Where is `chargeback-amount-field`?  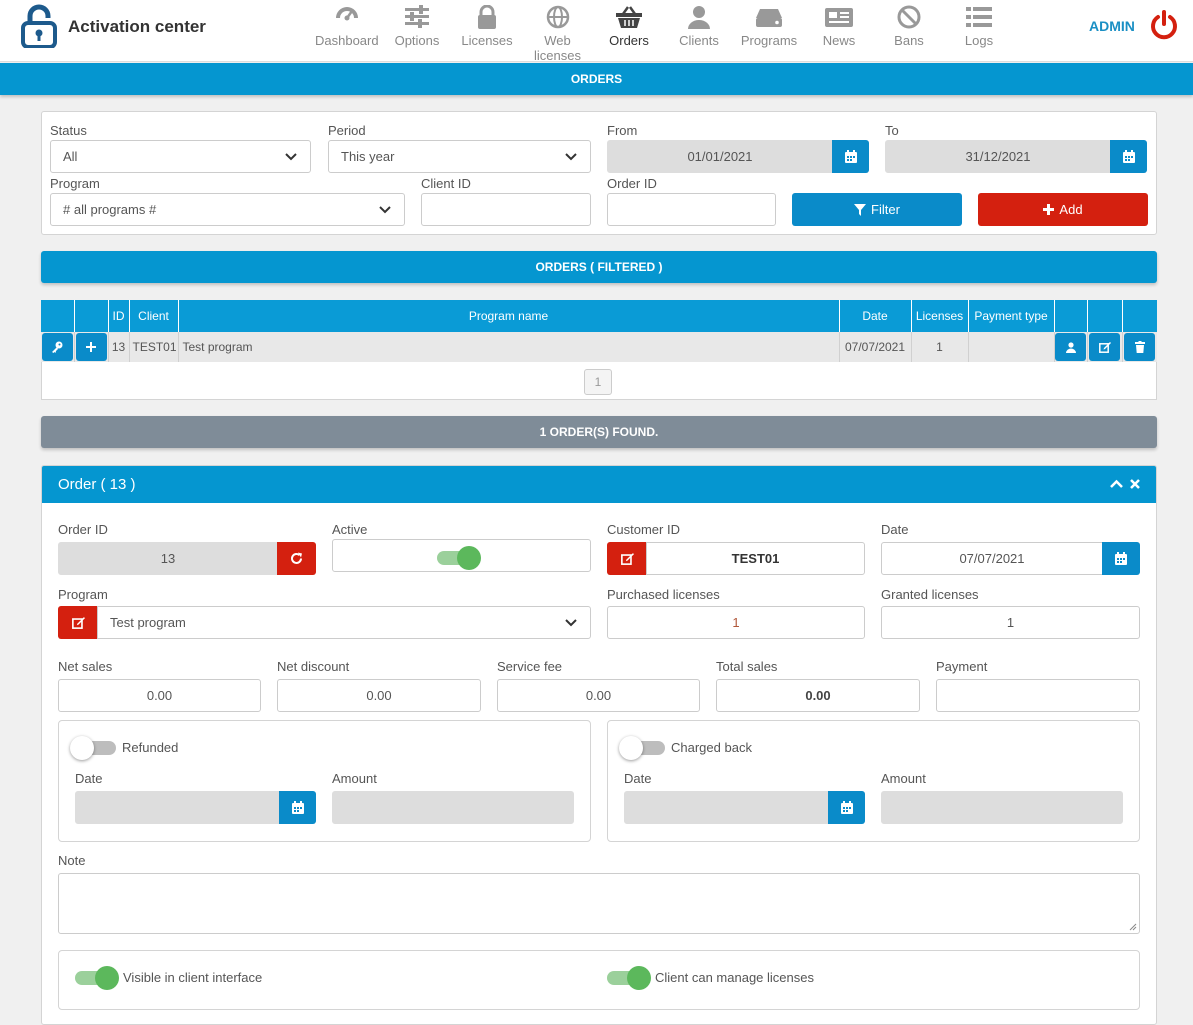 chargeback-amount-field is located at coordinates (1002, 807).